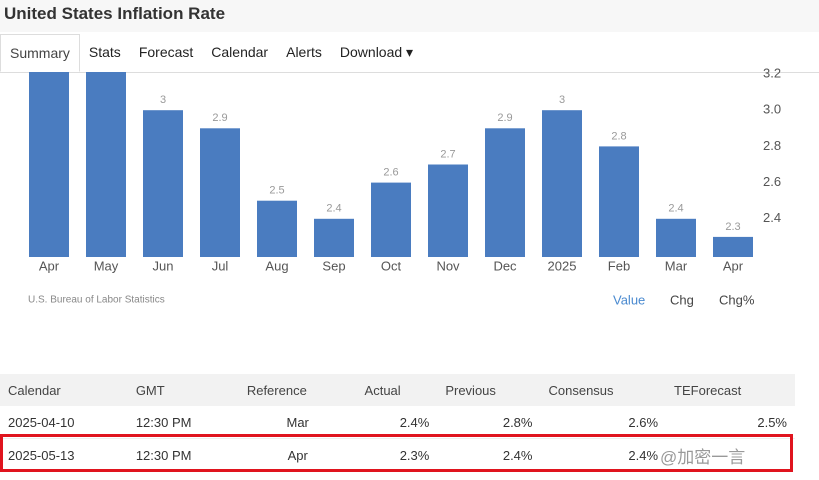 The width and height of the screenshot is (819, 480). What do you see at coordinates (163, 265) in the screenshot?
I see `x-tick-label: Jun` at bounding box center [163, 265].